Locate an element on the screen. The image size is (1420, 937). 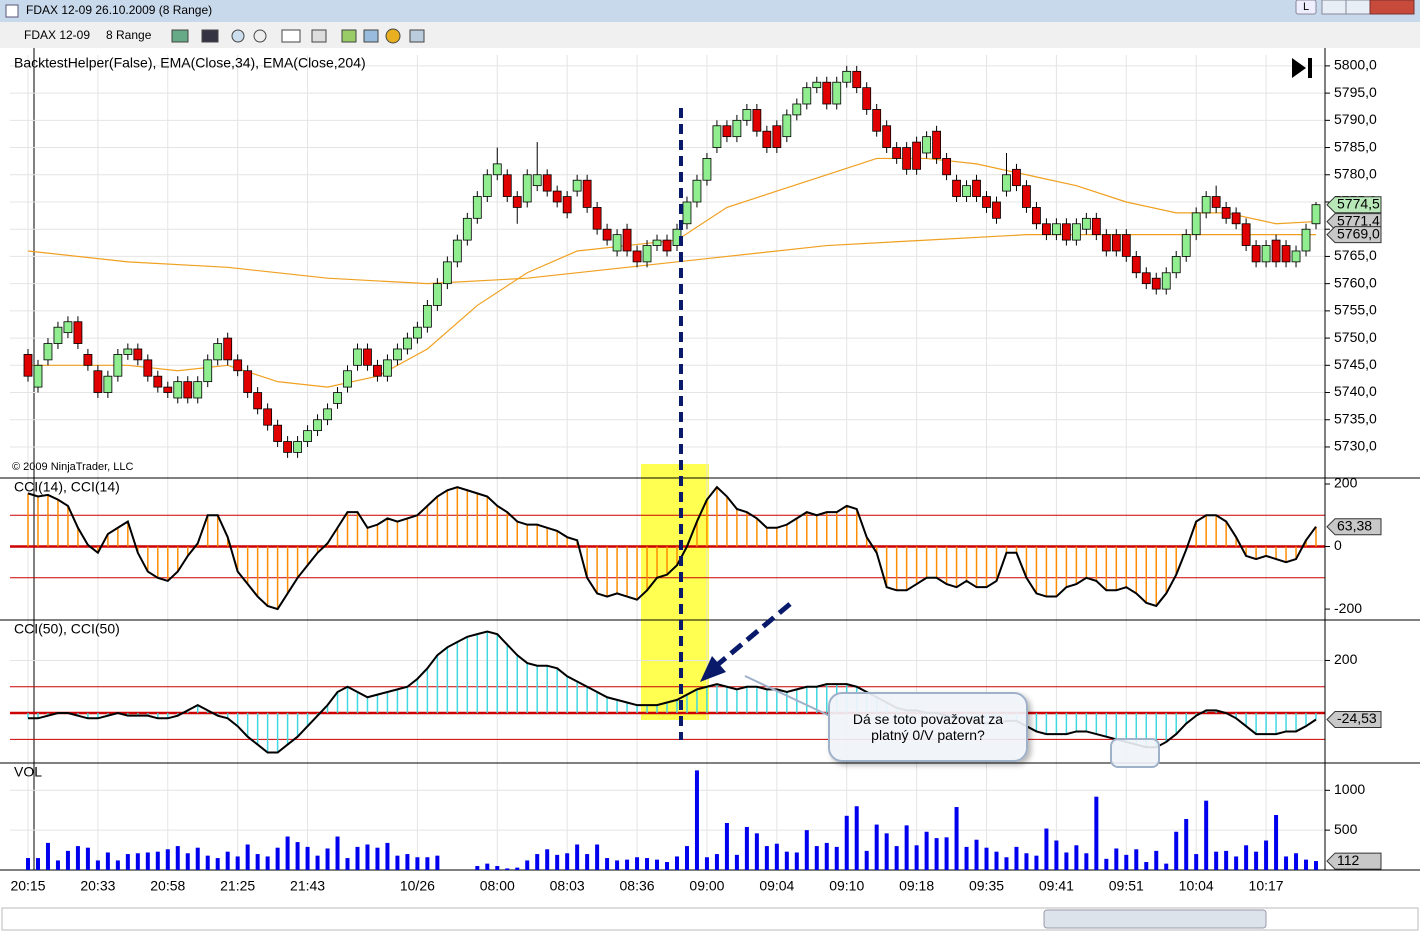
data-box-icon is located at coordinates (417, 36).